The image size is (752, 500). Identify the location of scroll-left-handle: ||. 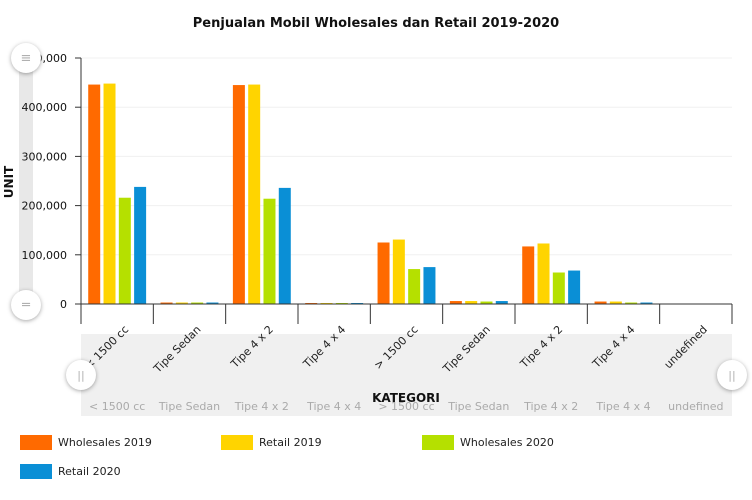
(81, 375).